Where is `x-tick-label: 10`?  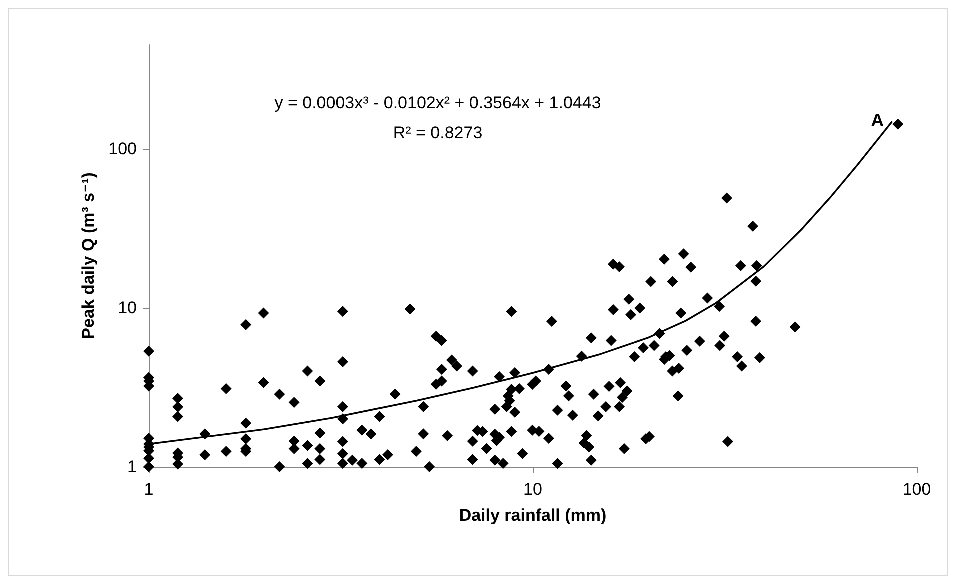
x-tick-label: 10 is located at coordinates (533, 489).